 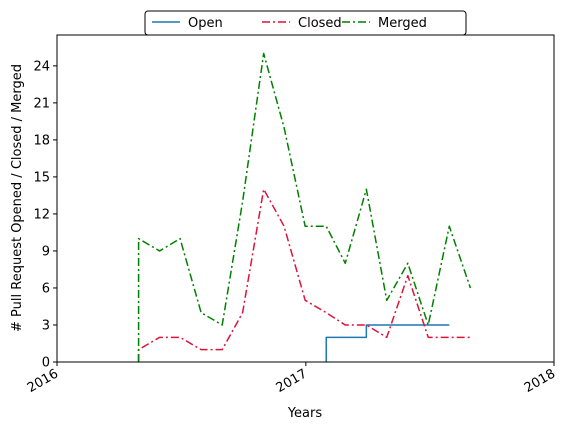 What do you see at coordinates (402, 23) in the screenshot?
I see `legend-label-merged: Merged` at bounding box center [402, 23].